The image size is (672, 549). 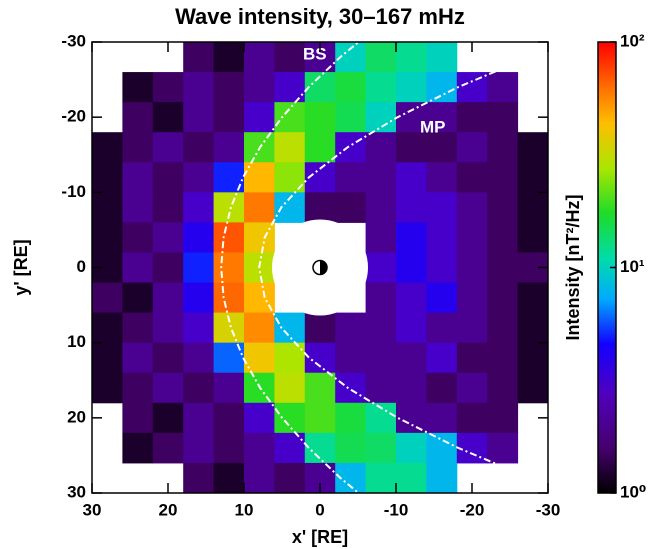 I want to click on y-tick-label: 30, so click(x=76, y=491).